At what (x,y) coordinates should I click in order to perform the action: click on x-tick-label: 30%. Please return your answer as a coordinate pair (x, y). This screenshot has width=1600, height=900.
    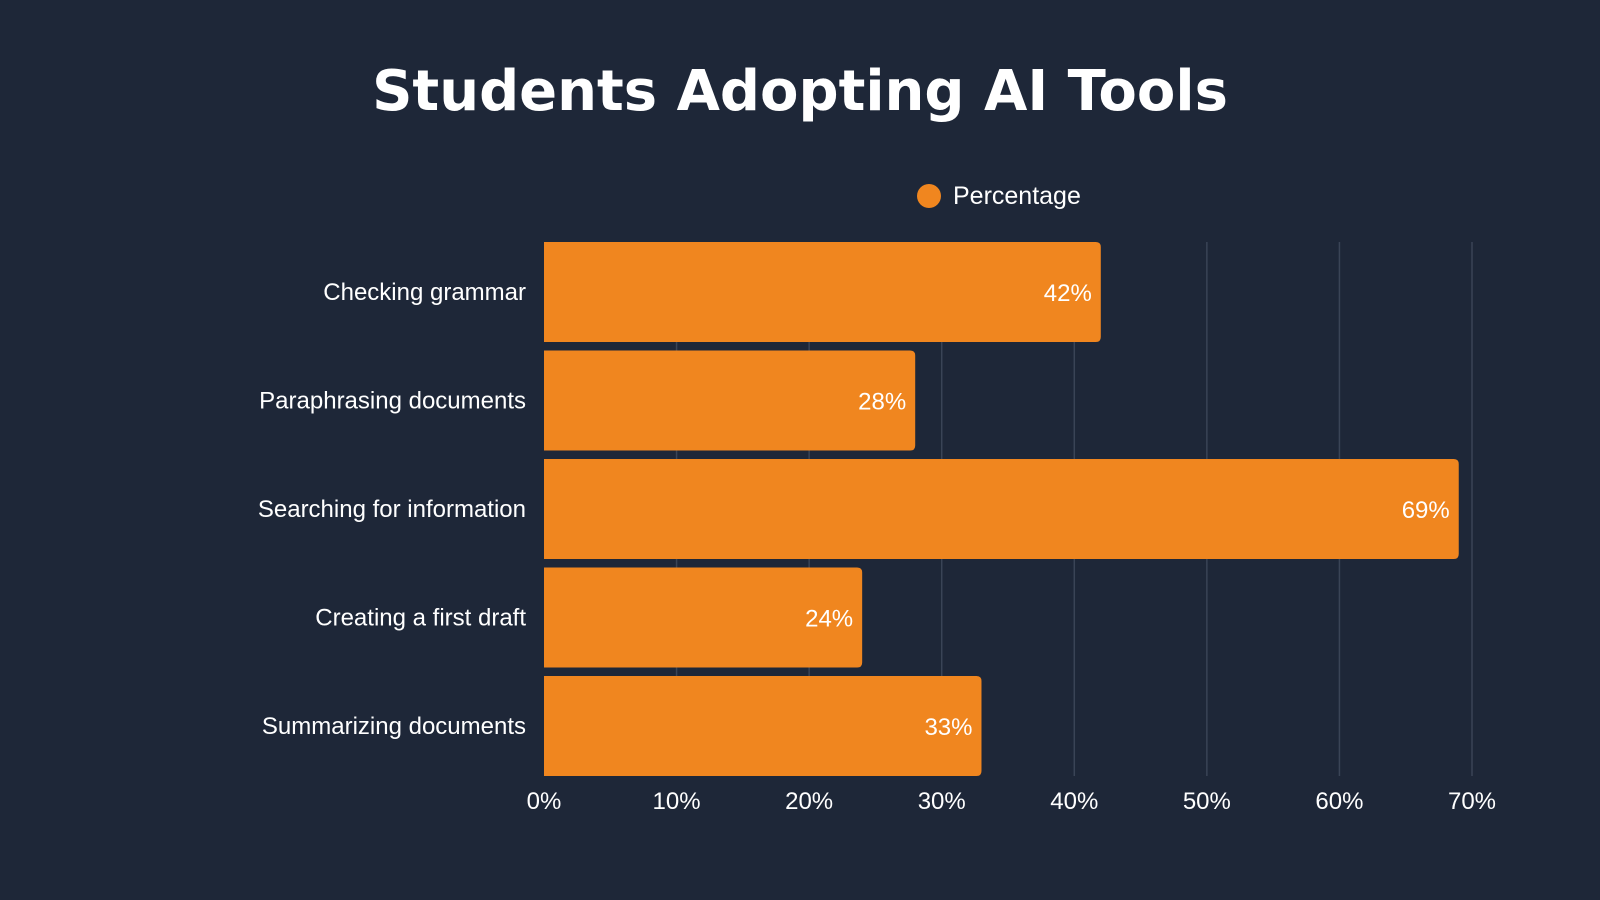
    Looking at the image, I should click on (942, 801).